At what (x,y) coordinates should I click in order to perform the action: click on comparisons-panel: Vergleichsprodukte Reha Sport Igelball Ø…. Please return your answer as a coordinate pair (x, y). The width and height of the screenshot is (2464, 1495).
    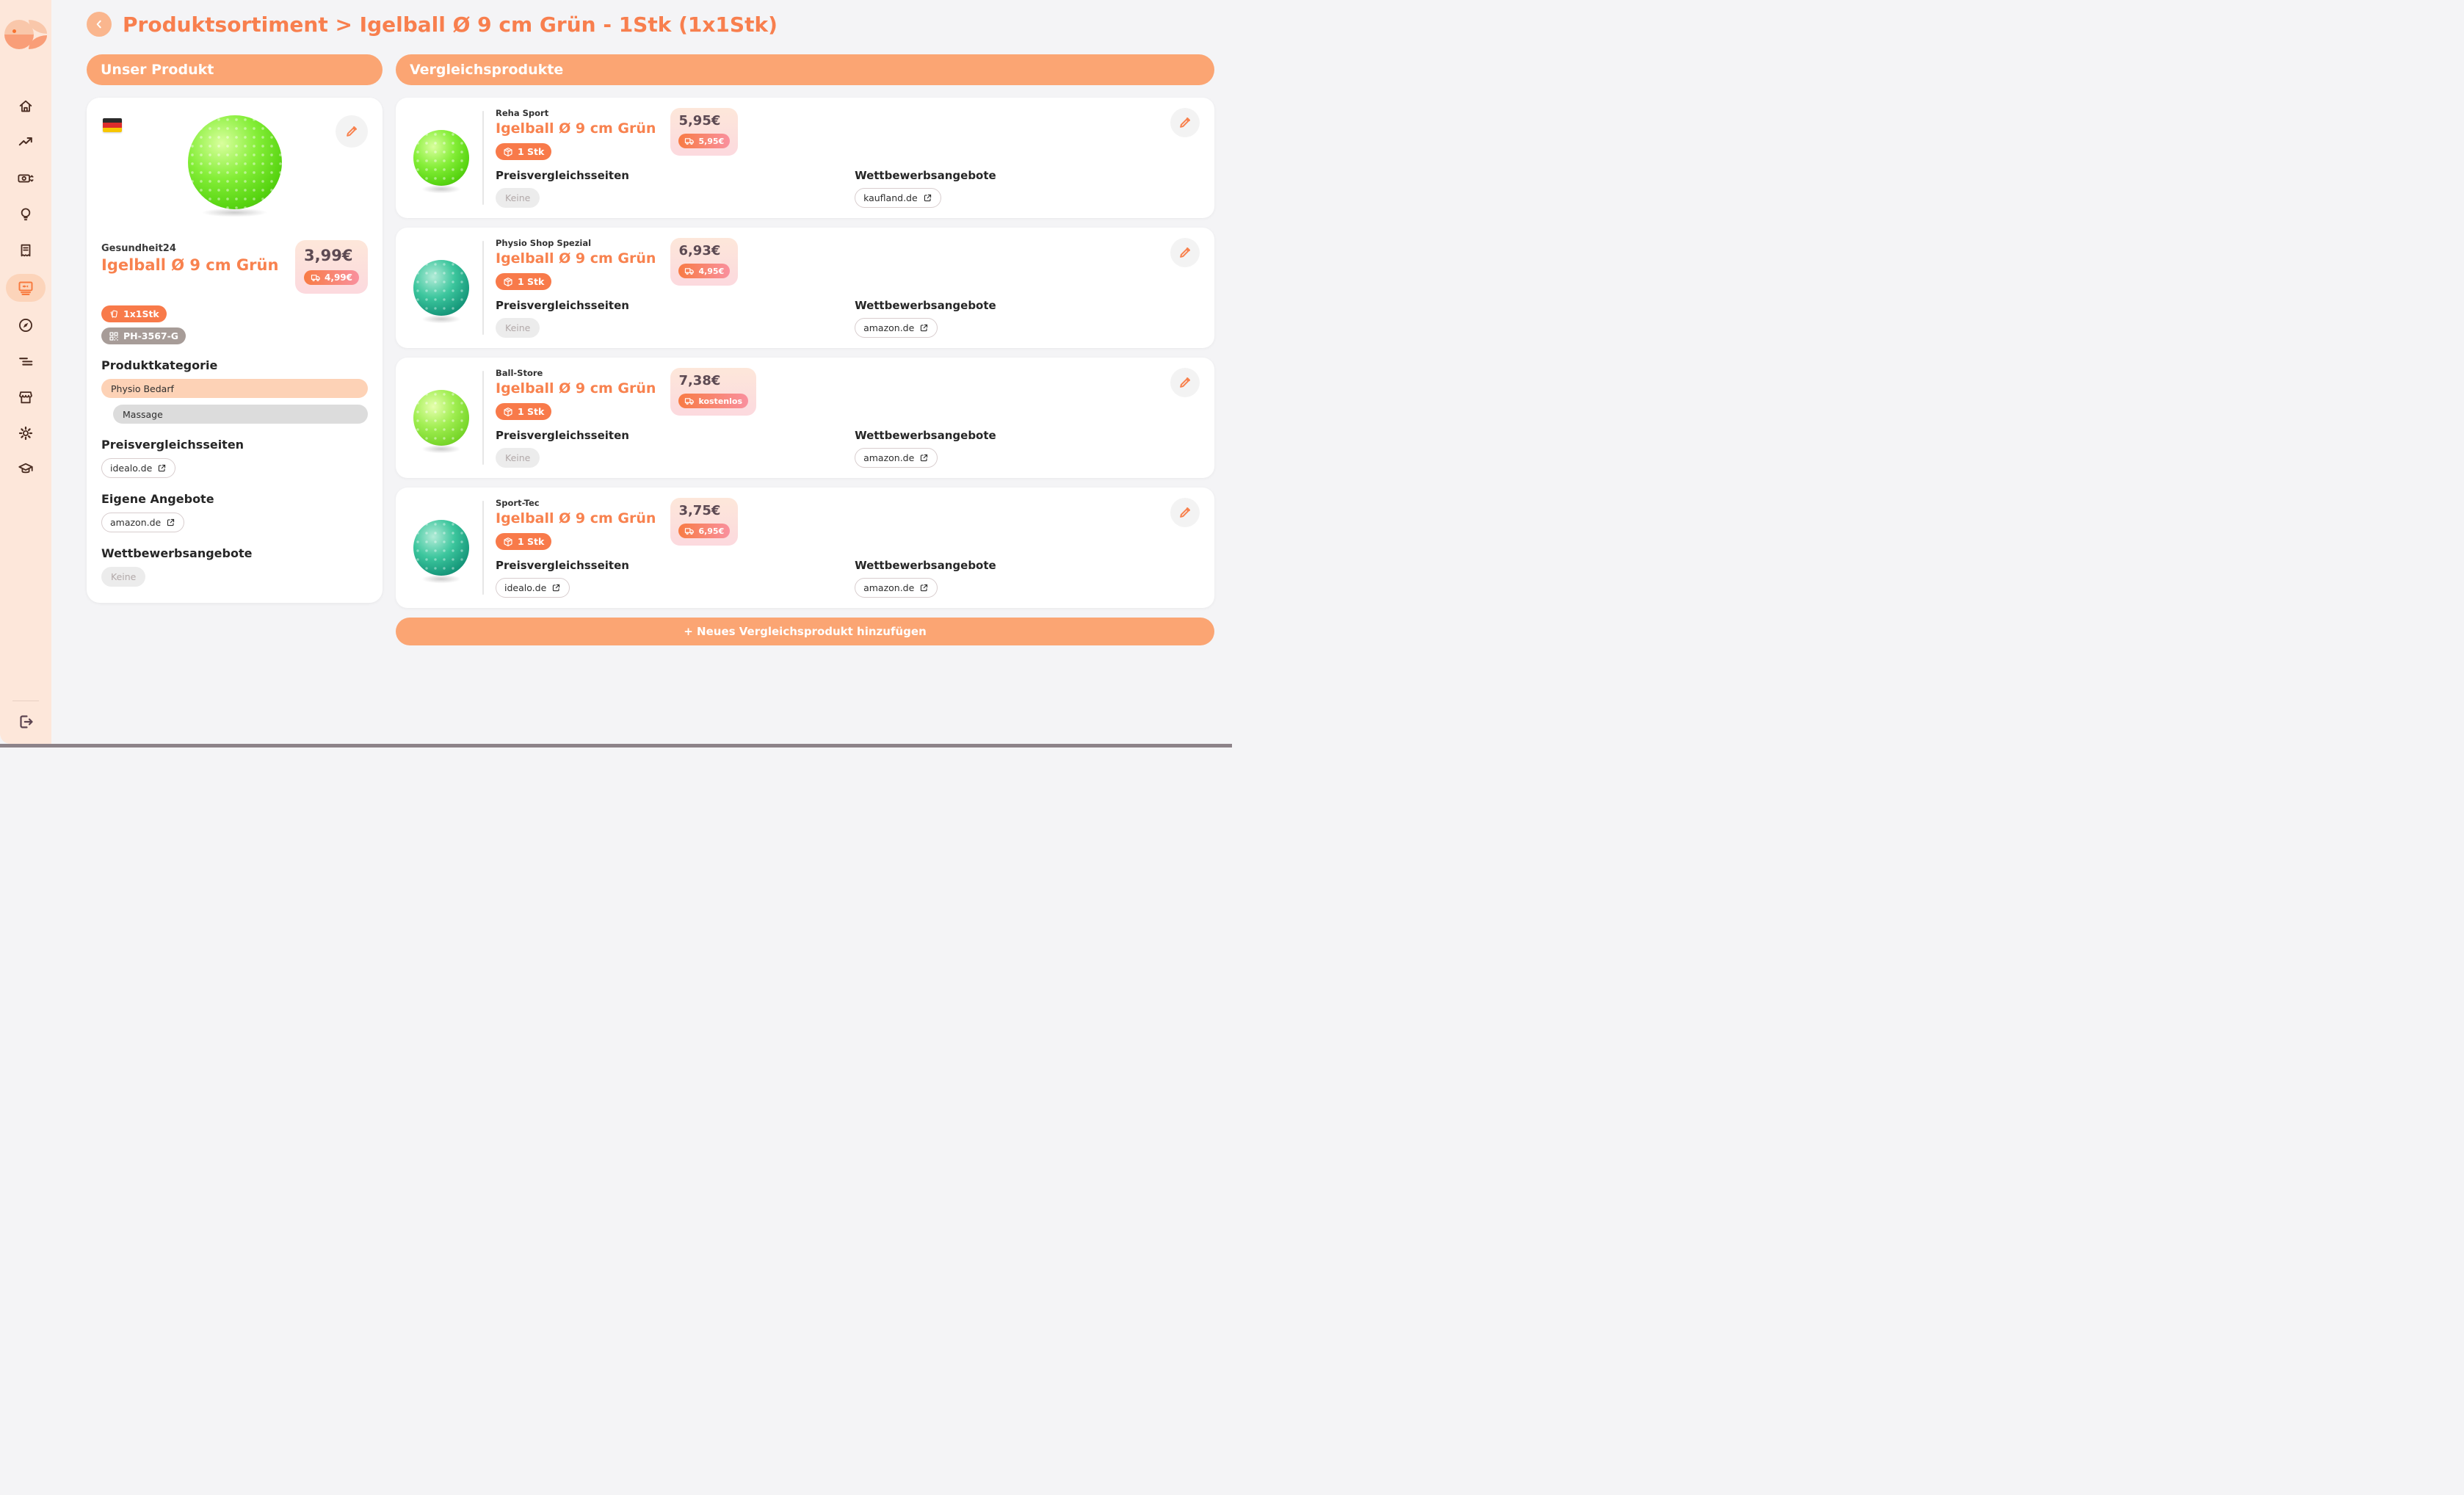
    Looking at the image, I should click on (805, 357).